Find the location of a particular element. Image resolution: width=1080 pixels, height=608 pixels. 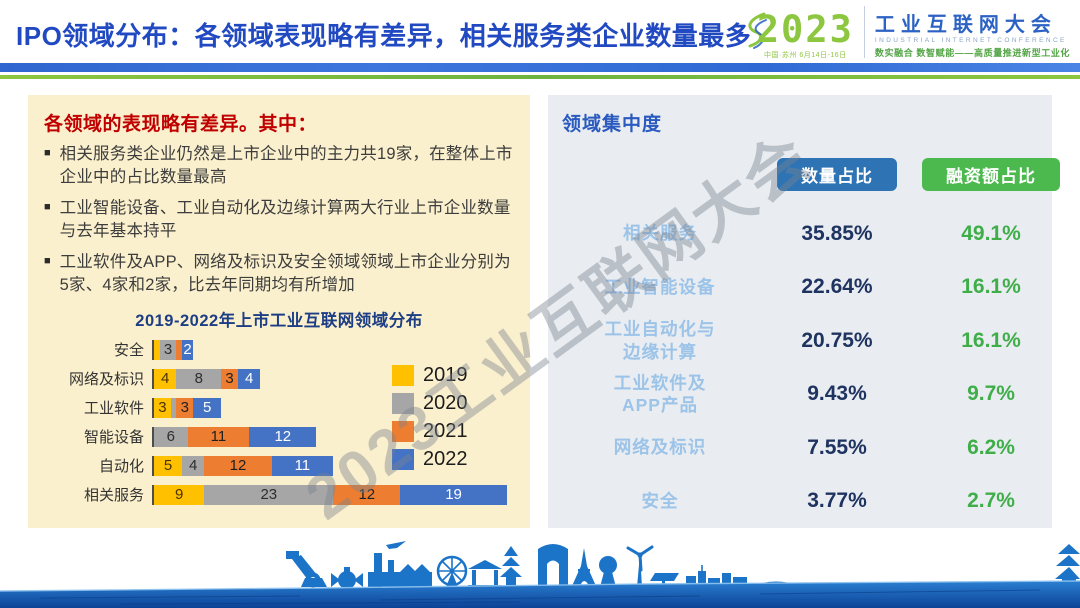

chart-bar-segment-2019 is located at coordinates (157, 349).